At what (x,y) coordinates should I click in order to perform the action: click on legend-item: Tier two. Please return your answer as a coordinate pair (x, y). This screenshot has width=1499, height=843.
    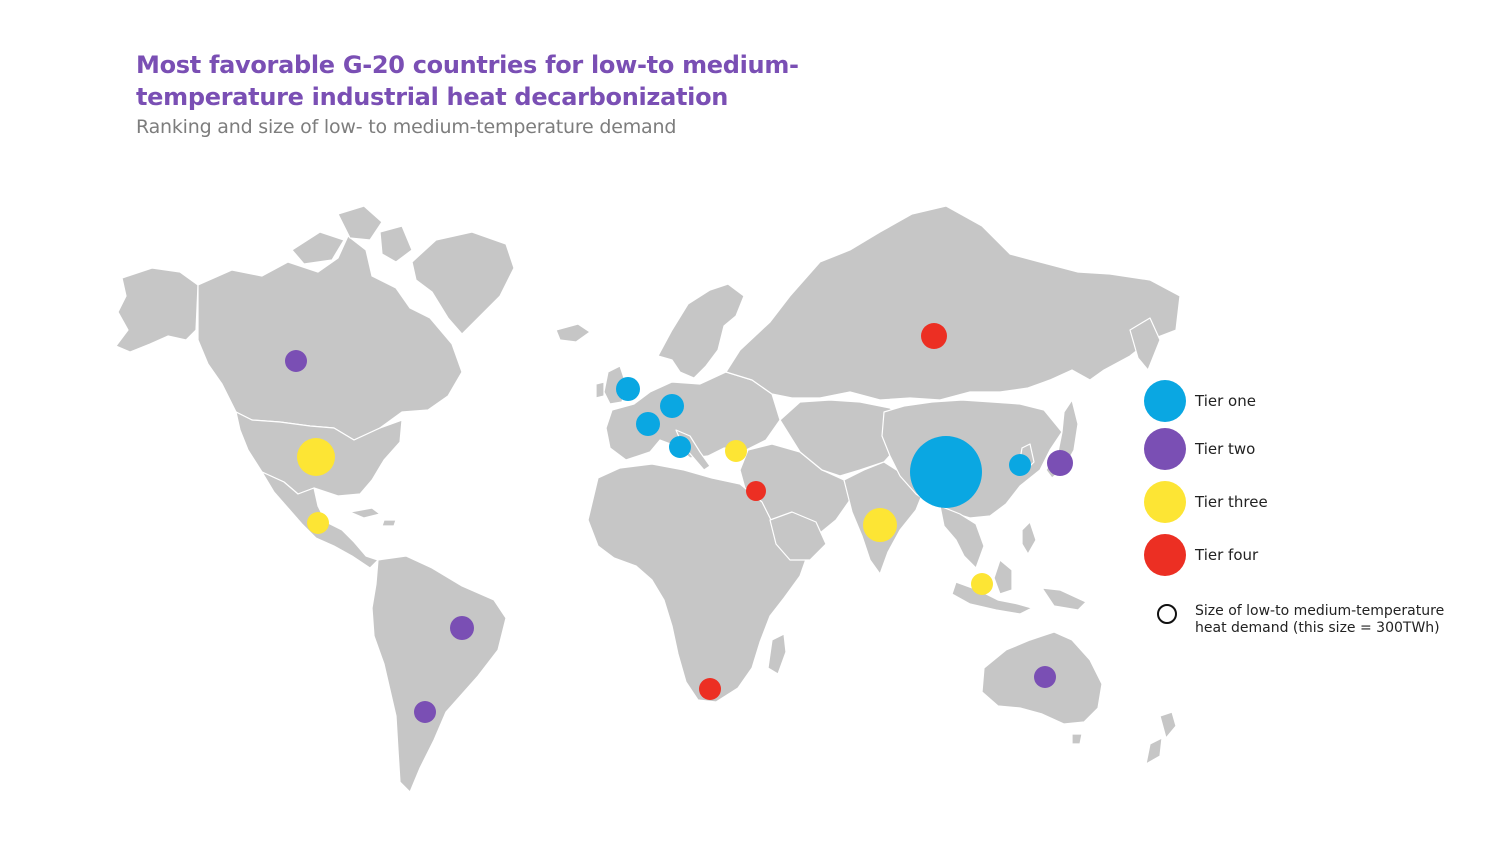
    Looking at the image, I should click on (1199, 449).